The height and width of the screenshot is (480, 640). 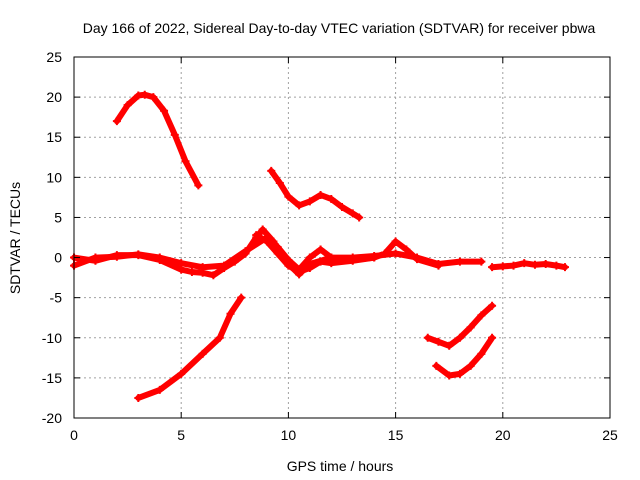 I want to click on series-near-zero-right, so click(x=528, y=265).